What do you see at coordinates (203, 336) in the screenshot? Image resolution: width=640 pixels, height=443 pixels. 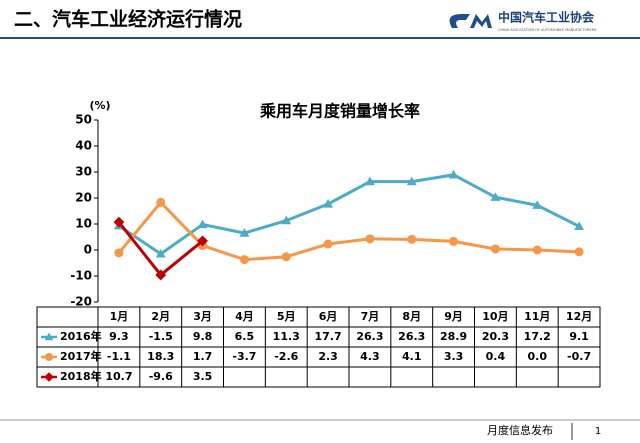 I see `table-cell: 9.8` at bounding box center [203, 336].